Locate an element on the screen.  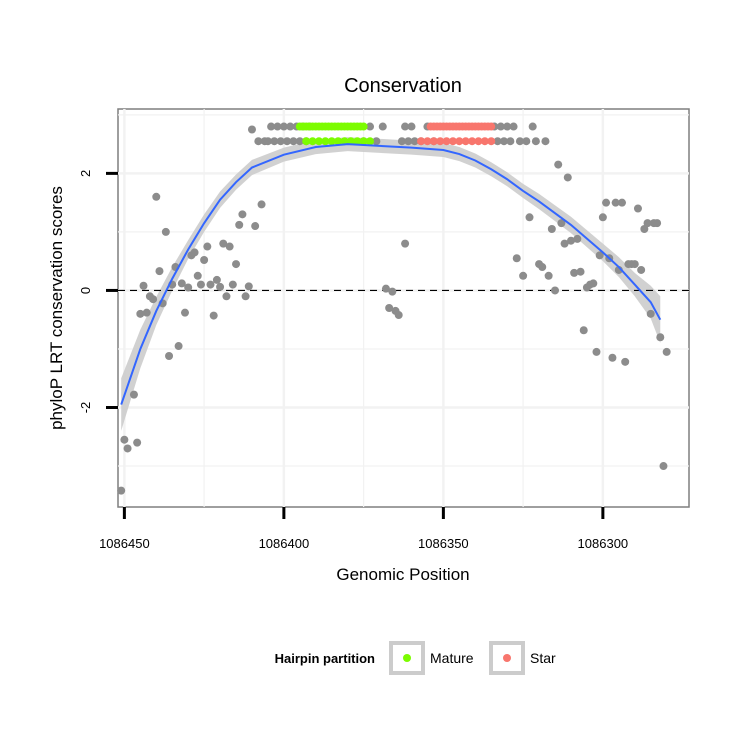
y-axis-label: phyloP LRT conservation scores is located at coordinates (56, 308).